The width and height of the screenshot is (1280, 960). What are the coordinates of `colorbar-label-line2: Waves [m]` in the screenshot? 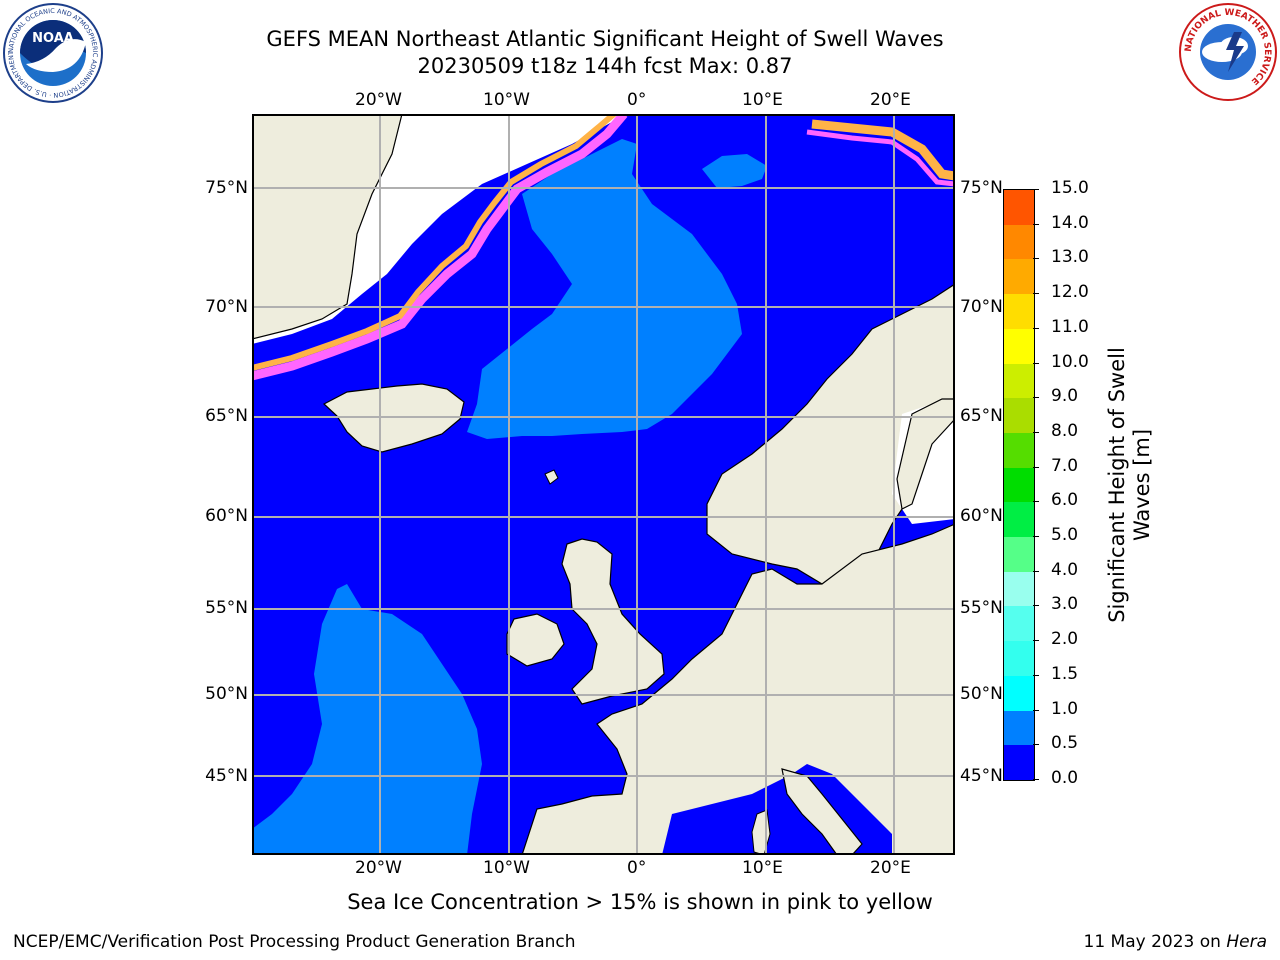 It's located at (1142, 485).